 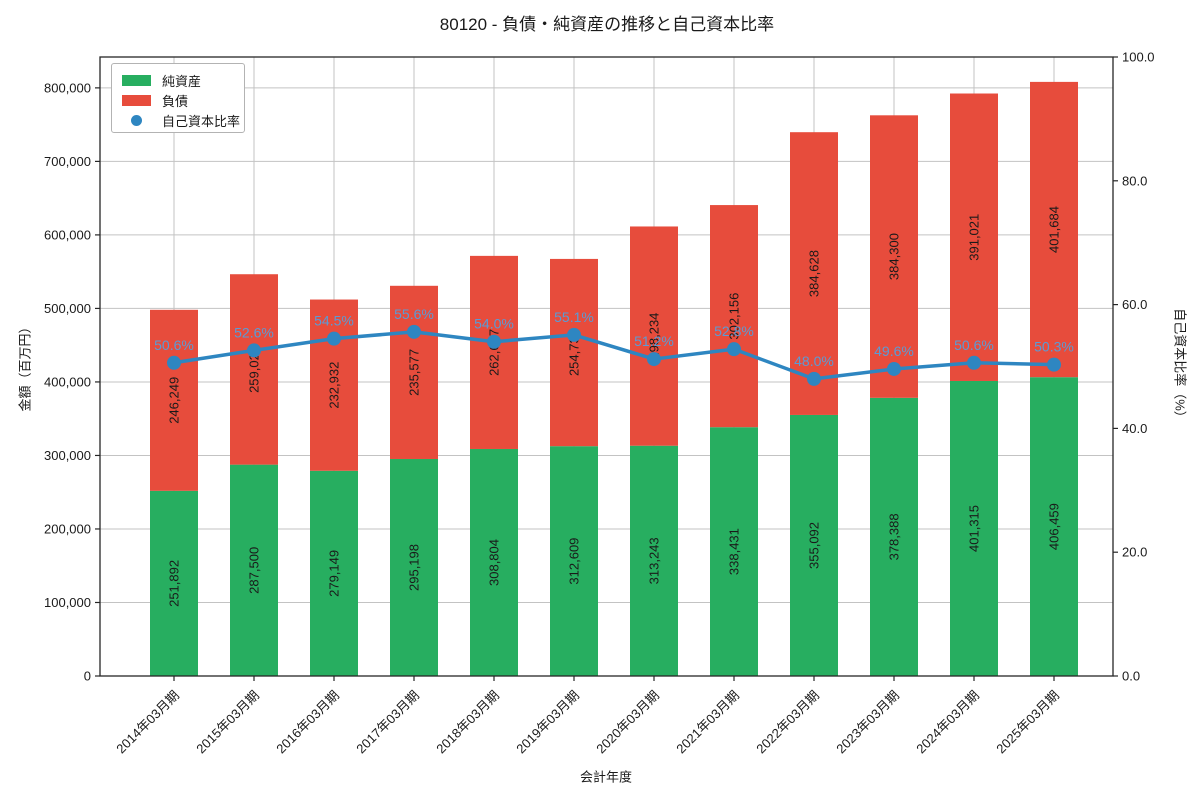 What do you see at coordinates (25, 366) in the screenshot?
I see `y-axis-title-left: 金額（百万円）` at bounding box center [25, 366].